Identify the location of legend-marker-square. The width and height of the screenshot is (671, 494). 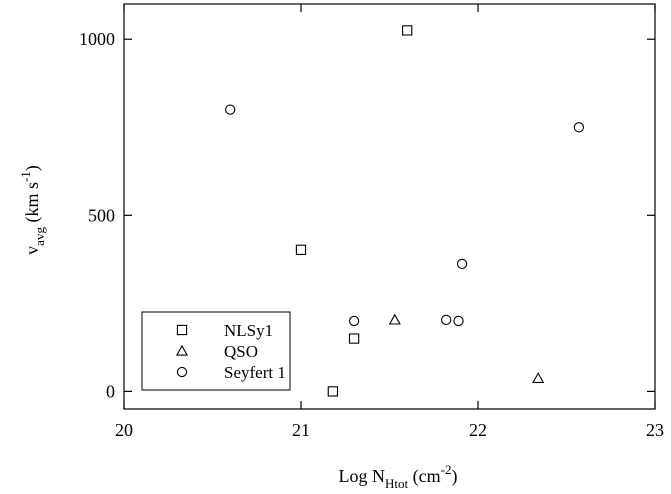
(182, 330).